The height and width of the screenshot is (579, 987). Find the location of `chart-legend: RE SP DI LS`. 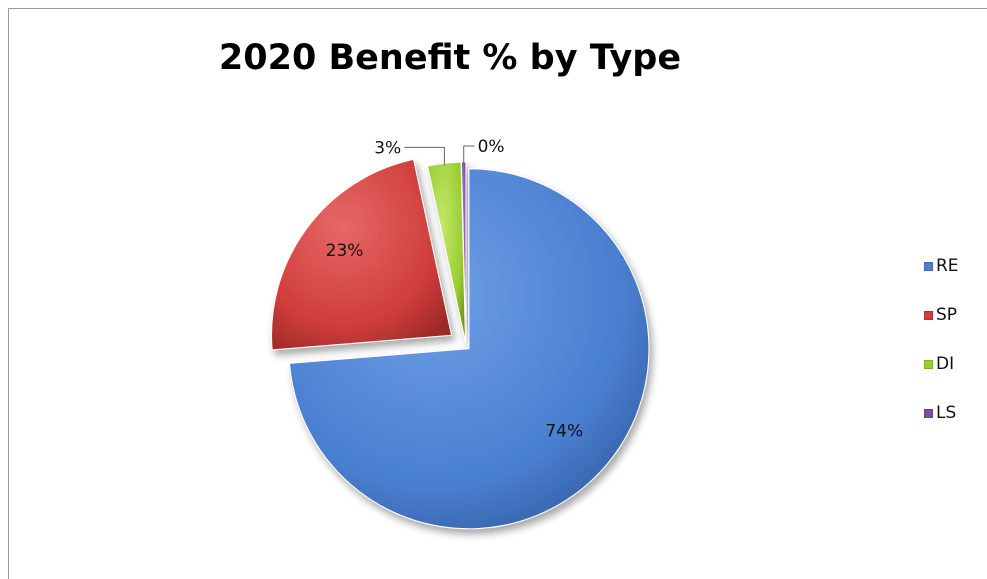

chart-legend: RE SP DI LS is located at coordinates (941, 352).